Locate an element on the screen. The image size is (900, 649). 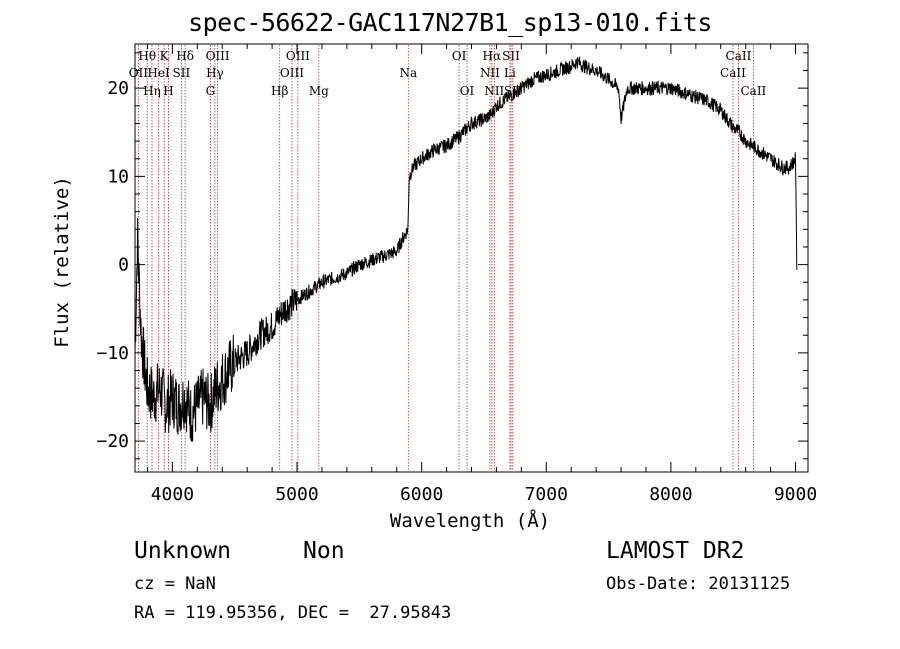
line-marker-label: Hβ is located at coordinates (279, 91).